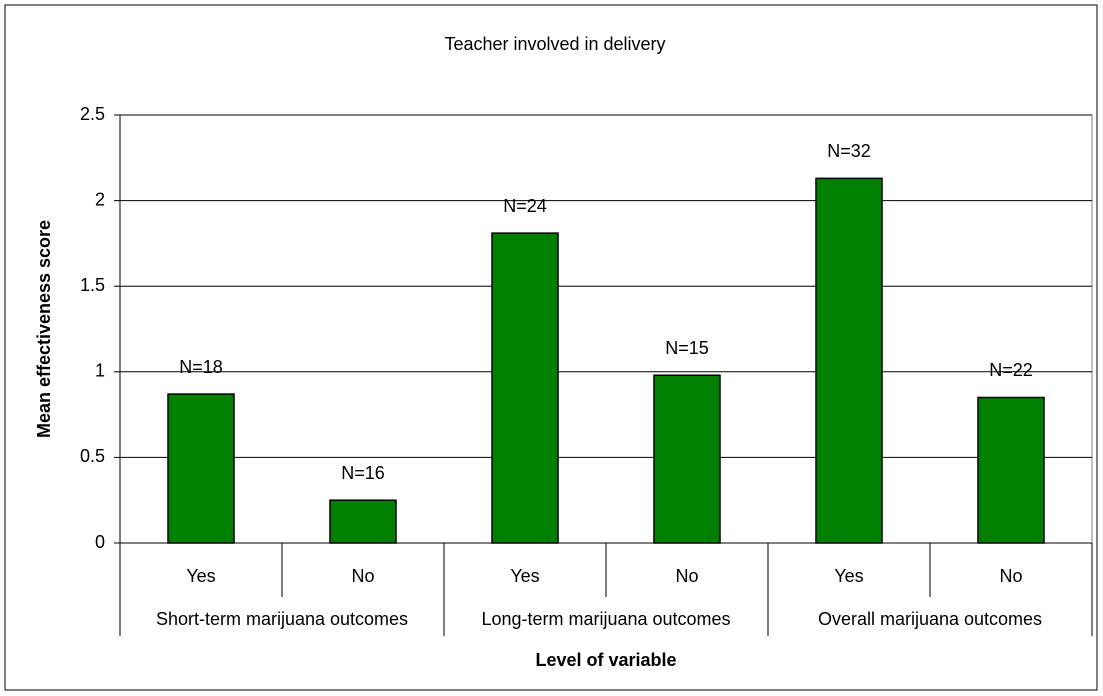 The height and width of the screenshot is (696, 1103). What do you see at coordinates (100, 542) in the screenshot?
I see `y-tick-label: 0` at bounding box center [100, 542].